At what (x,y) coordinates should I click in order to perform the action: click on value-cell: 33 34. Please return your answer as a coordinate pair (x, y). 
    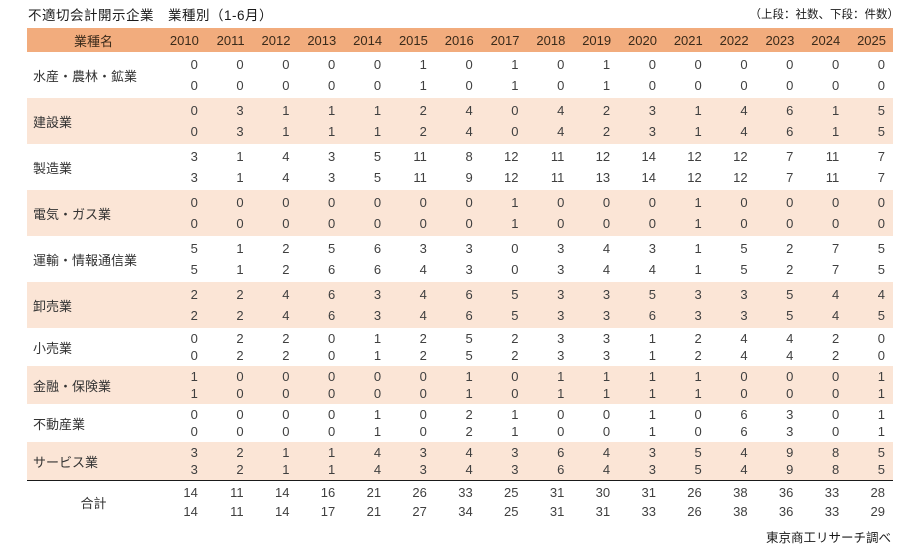
    Looking at the image, I should click on (458, 502).